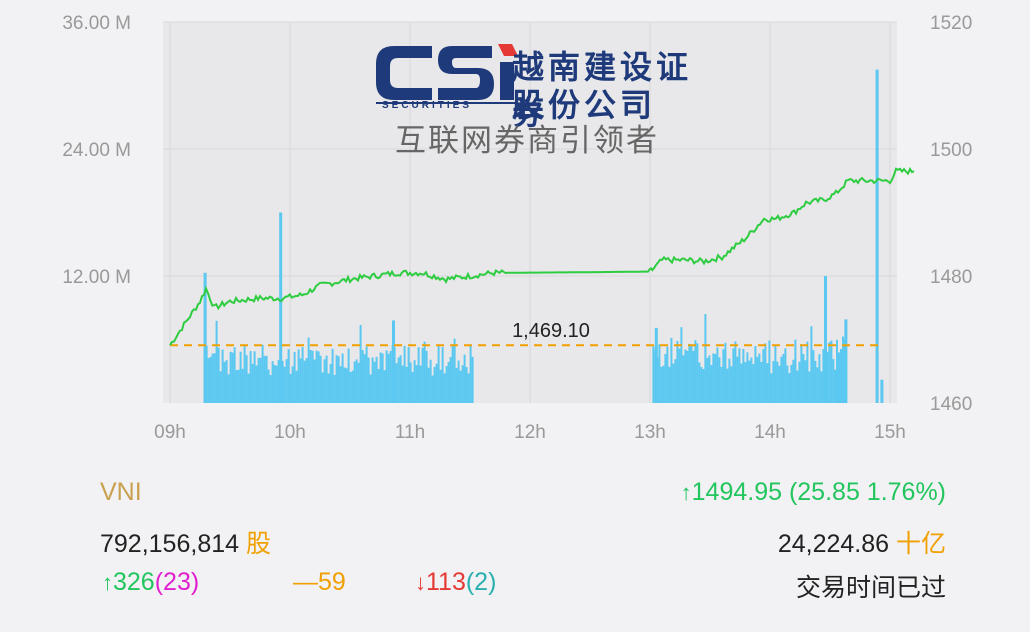  What do you see at coordinates (332, 582) in the screenshot?
I see `unchanged-count: 59` at bounding box center [332, 582].